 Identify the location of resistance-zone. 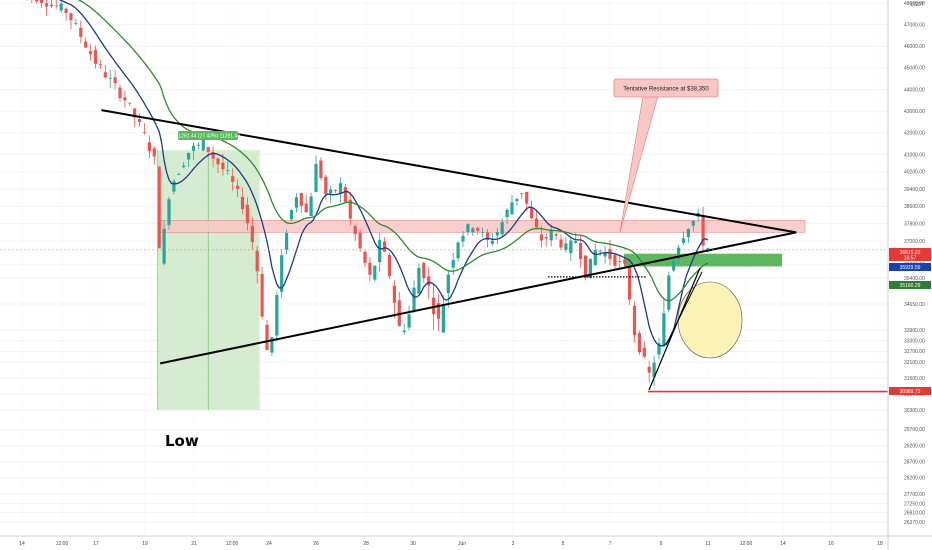
(481, 226).